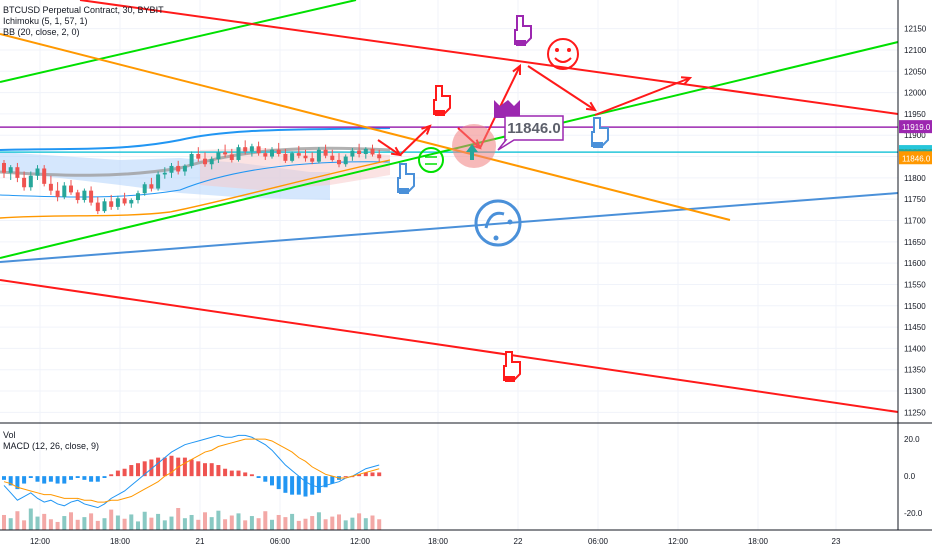 This screenshot has width=932, height=555. What do you see at coordinates (915, 93) in the screenshot?
I see `y-tick-label: 12000` at bounding box center [915, 93].